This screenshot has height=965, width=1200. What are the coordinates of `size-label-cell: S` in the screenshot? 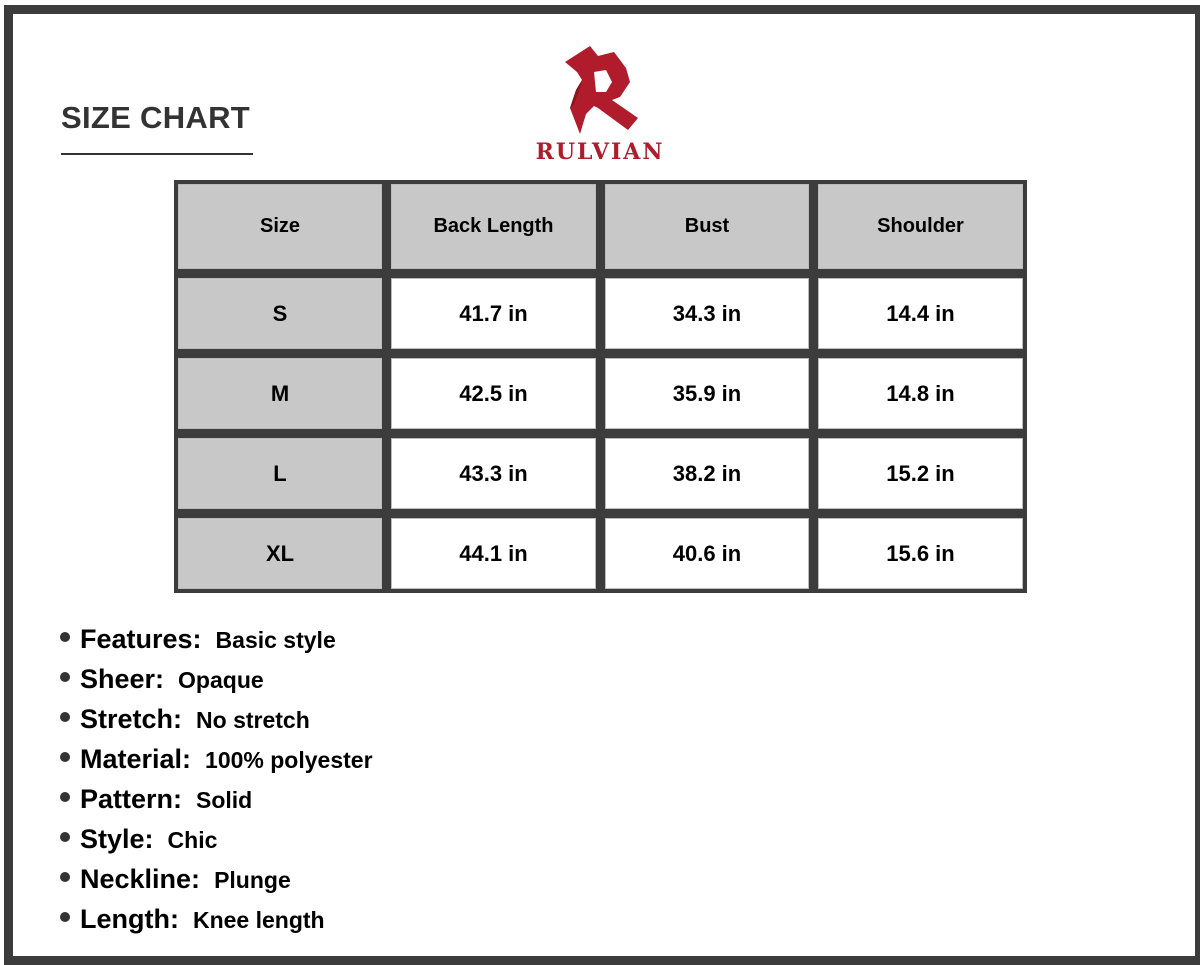 It's located at (280, 313).